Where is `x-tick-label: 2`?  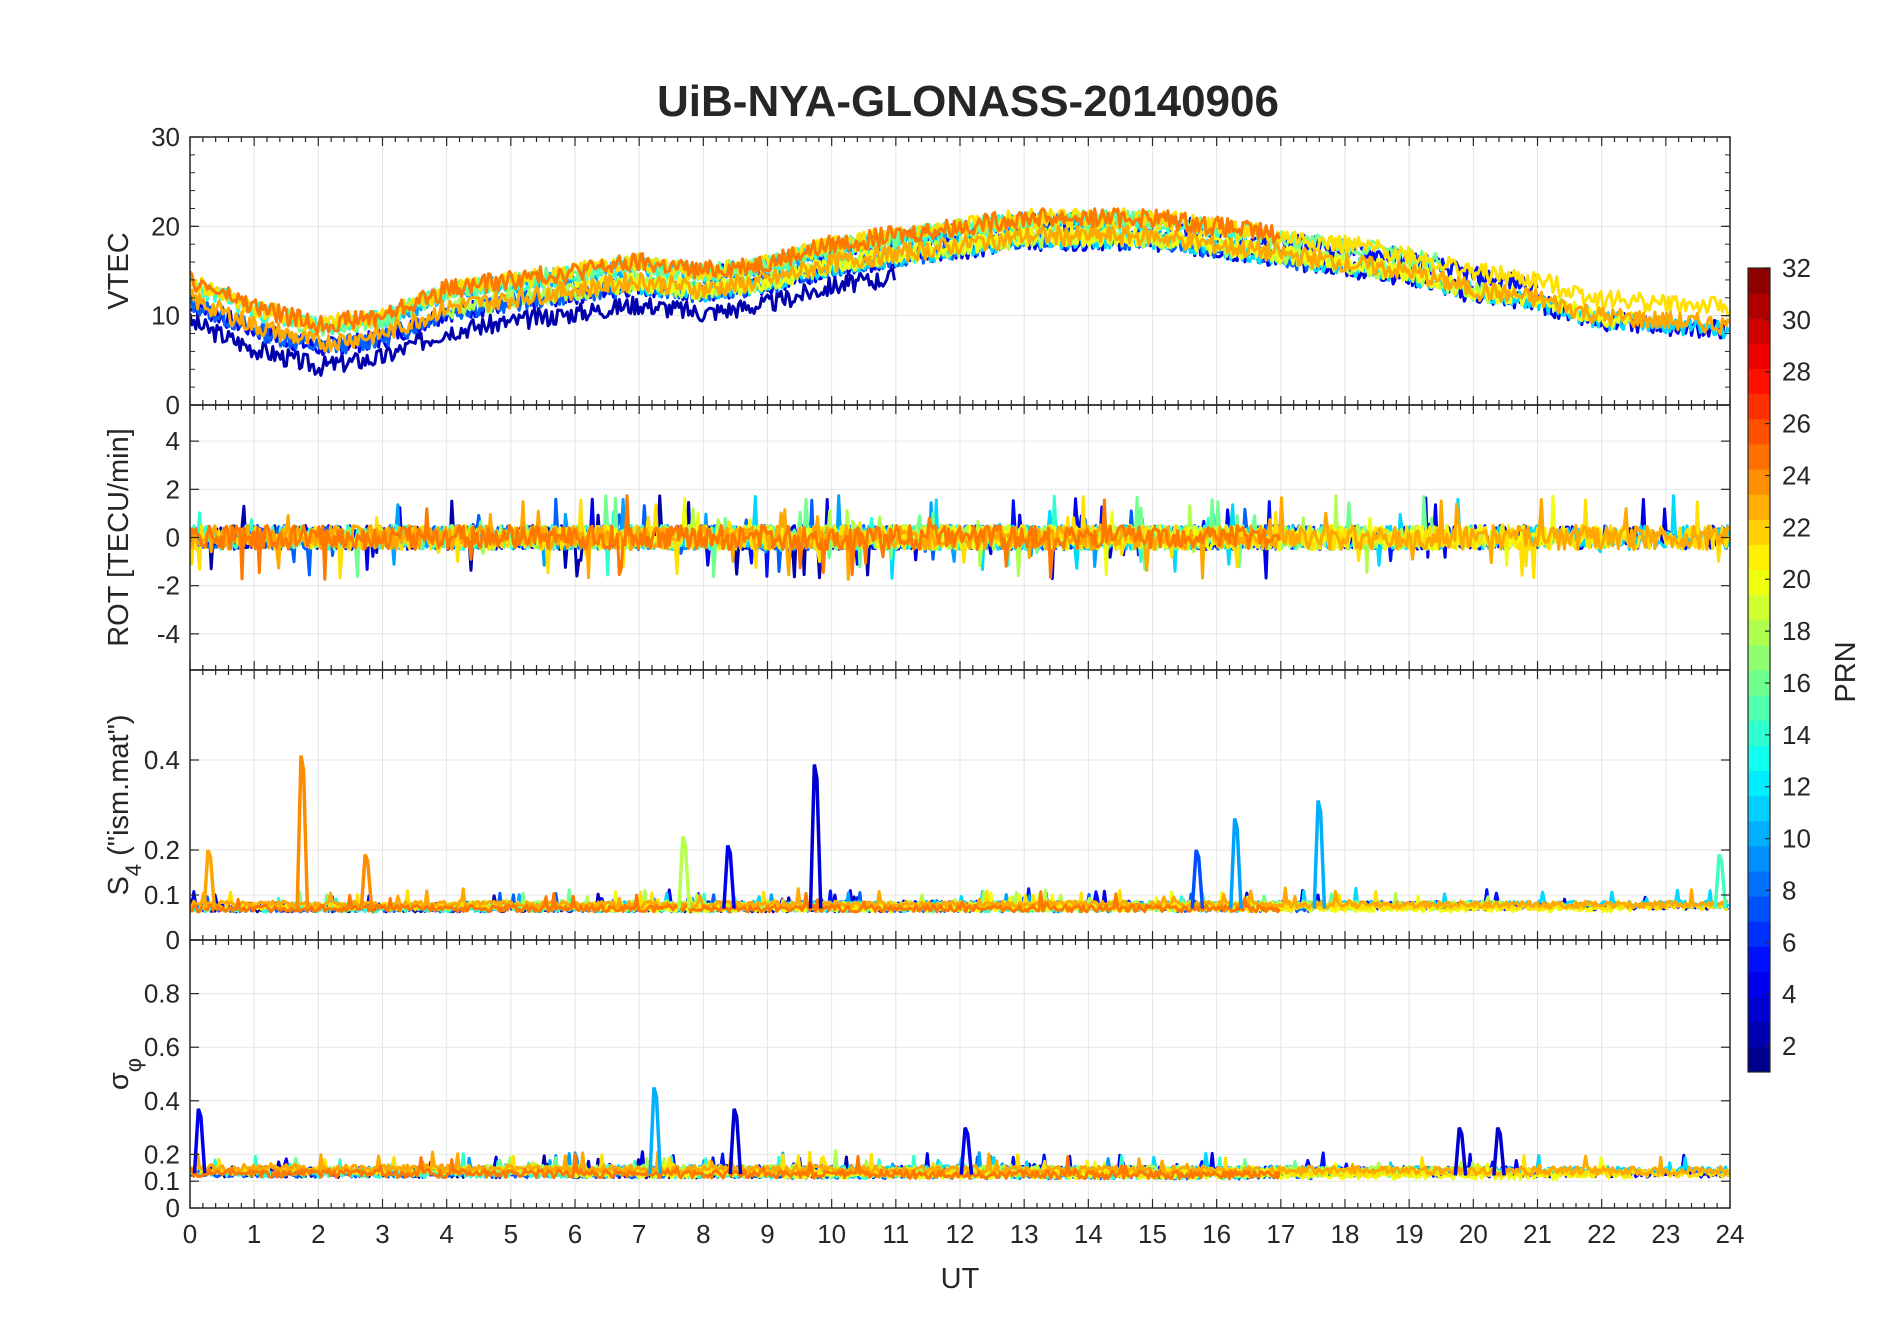
x-tick-label: 2 is located at coordinates (318, 1234).